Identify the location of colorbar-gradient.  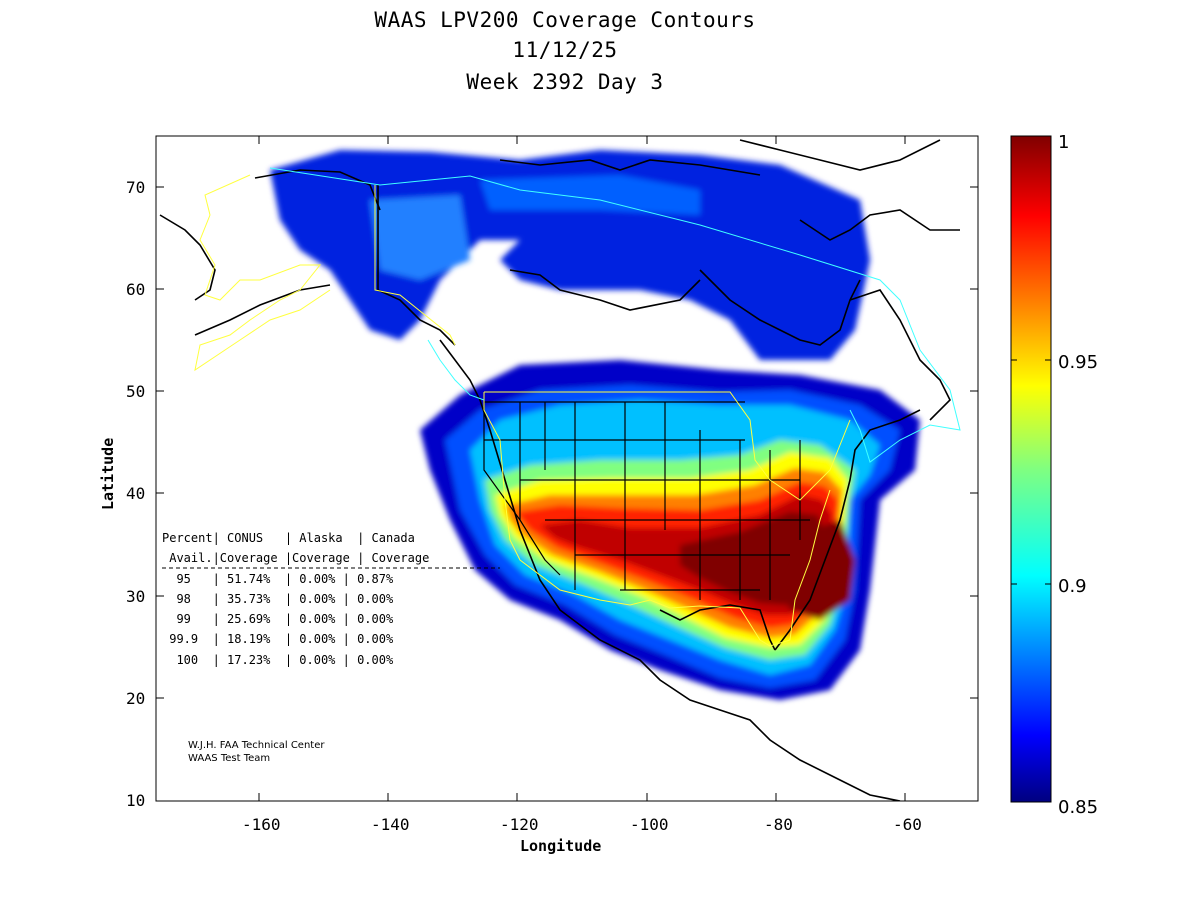
(1031, 469).